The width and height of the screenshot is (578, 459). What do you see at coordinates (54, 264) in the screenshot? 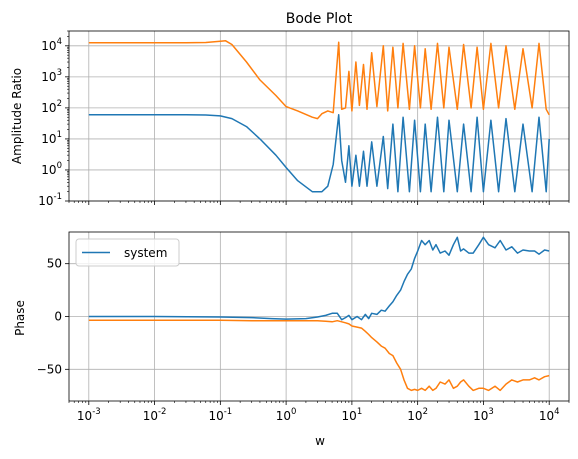
I see `phase-y-tick-label: 50` at bounding box center [54, 264].